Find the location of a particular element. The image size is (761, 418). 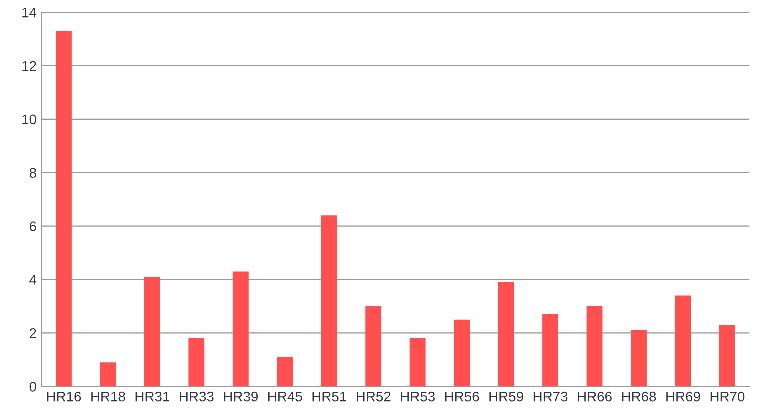

y-tick-label: 14 is located at coordinates (29, 13).